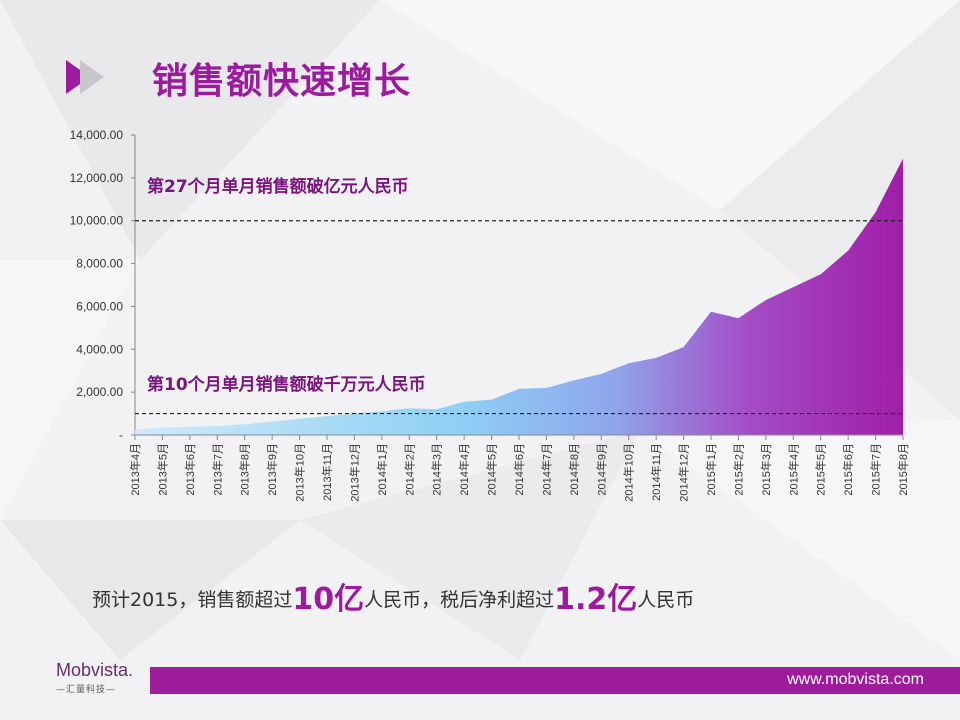  Describe the element at coordinates (192, 600) in the screenshot. I see `summary-prefix: 预计2015，销售额超过` at that location.